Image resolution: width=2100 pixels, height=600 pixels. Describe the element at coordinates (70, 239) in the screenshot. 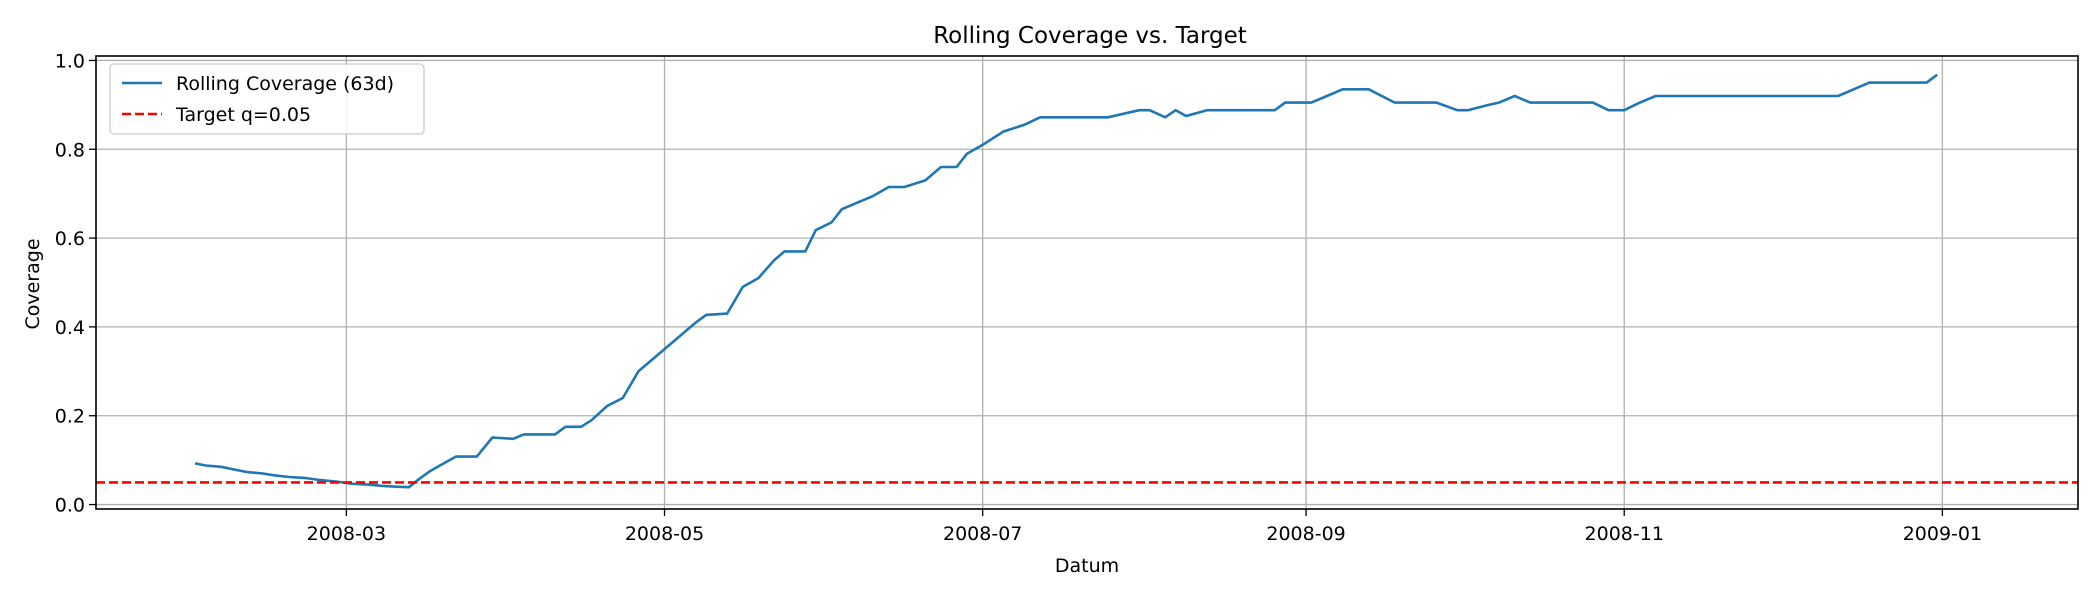

I see `y-tick-label: 0.6` at that location.